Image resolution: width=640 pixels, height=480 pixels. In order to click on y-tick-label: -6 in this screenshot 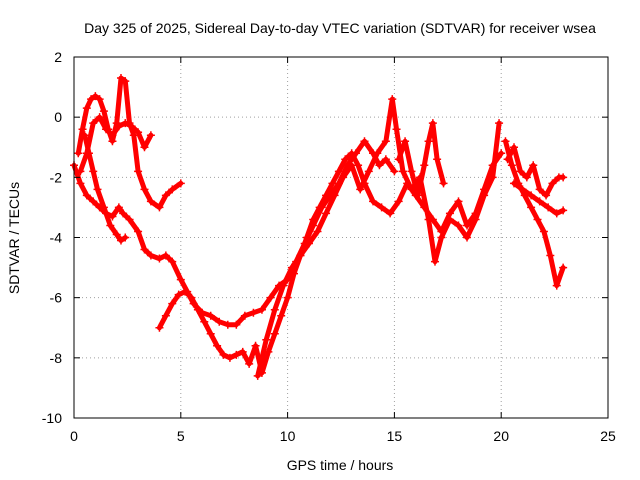, I will do `click(56, 298)`.